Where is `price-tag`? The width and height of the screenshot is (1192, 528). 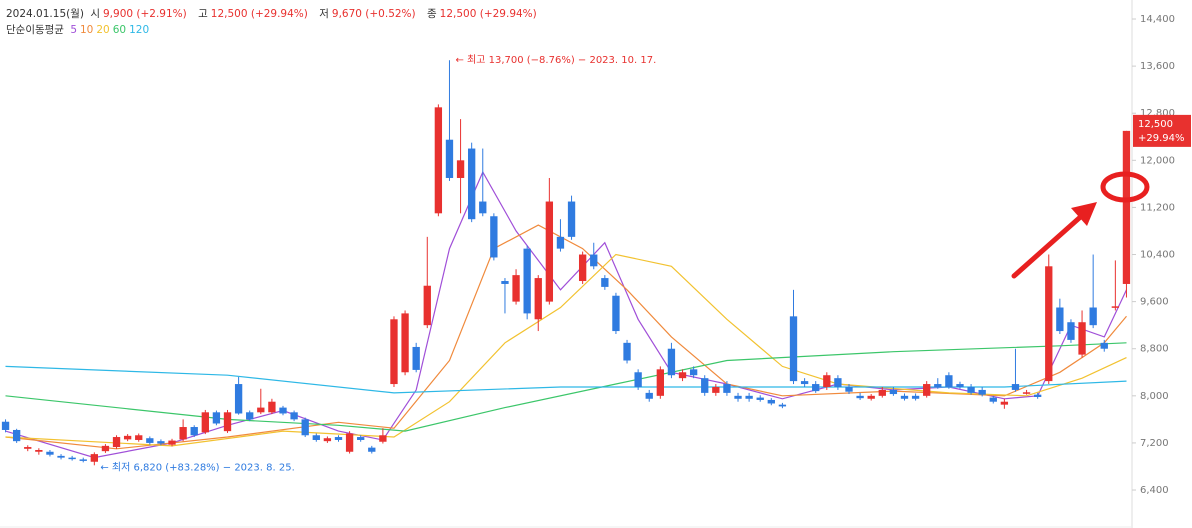 price-tag is located at coordinates (1162, 130).